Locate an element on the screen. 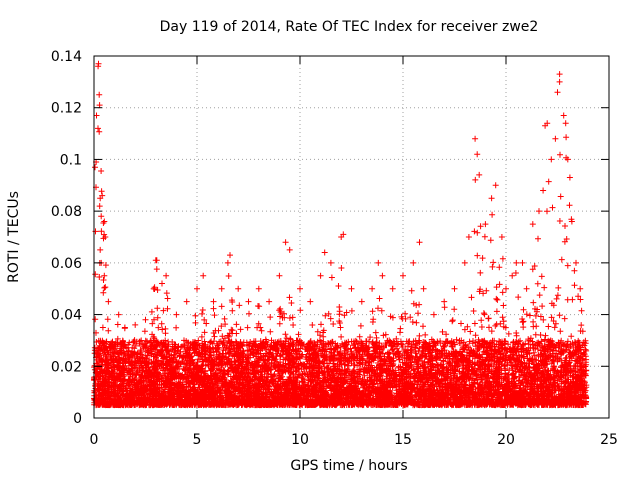 The image size is (640, 480). y-tick-label: 0.1 is located at coordinates (71, 160).